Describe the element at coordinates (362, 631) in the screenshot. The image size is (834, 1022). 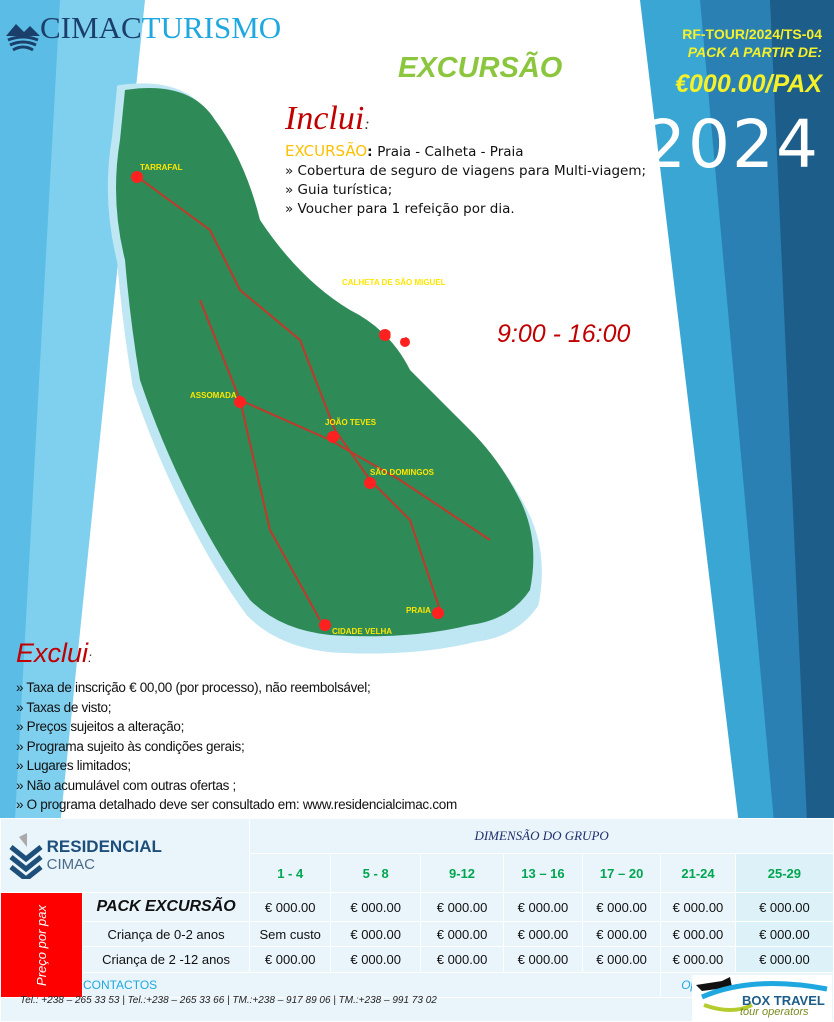
I see `map-label: CIDADE VELHA` at that location.